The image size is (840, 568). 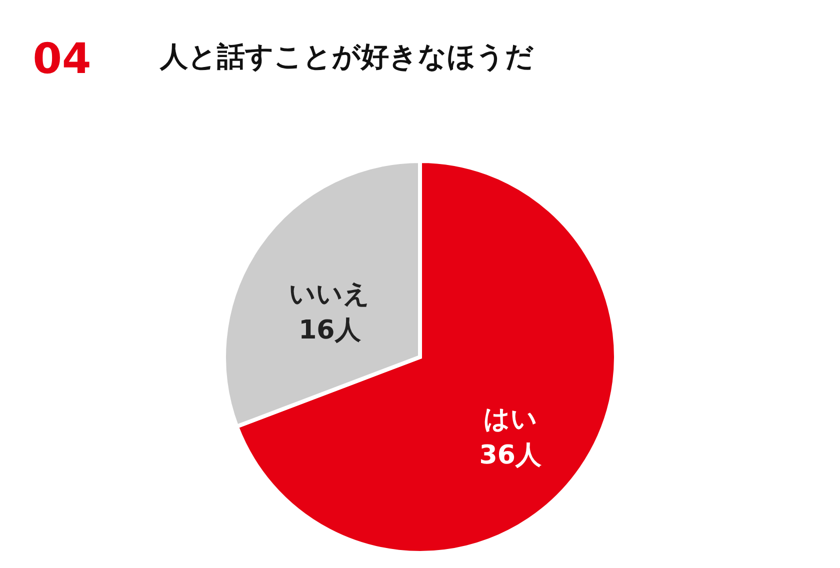 I want to click on slice-label: はい, so click(x=510, y=419).